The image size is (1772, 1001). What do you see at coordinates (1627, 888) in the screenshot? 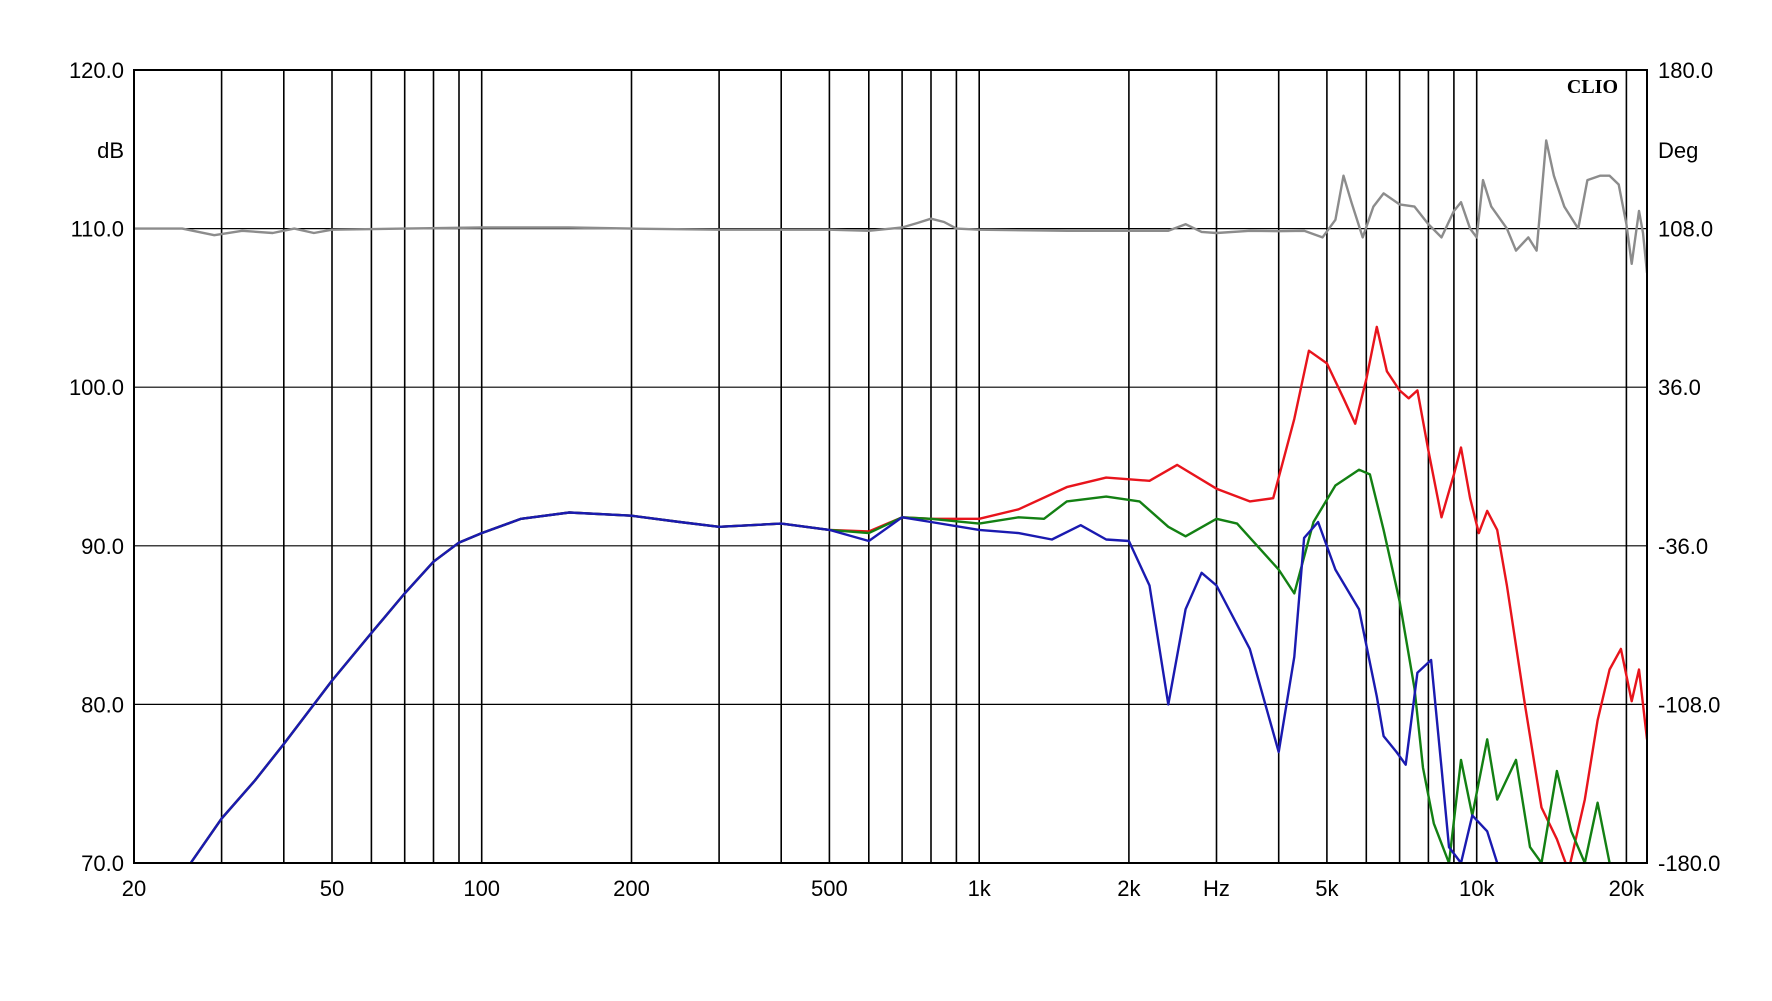
I see `x-tick-label: 20k` at bounding box center [1627, 888].